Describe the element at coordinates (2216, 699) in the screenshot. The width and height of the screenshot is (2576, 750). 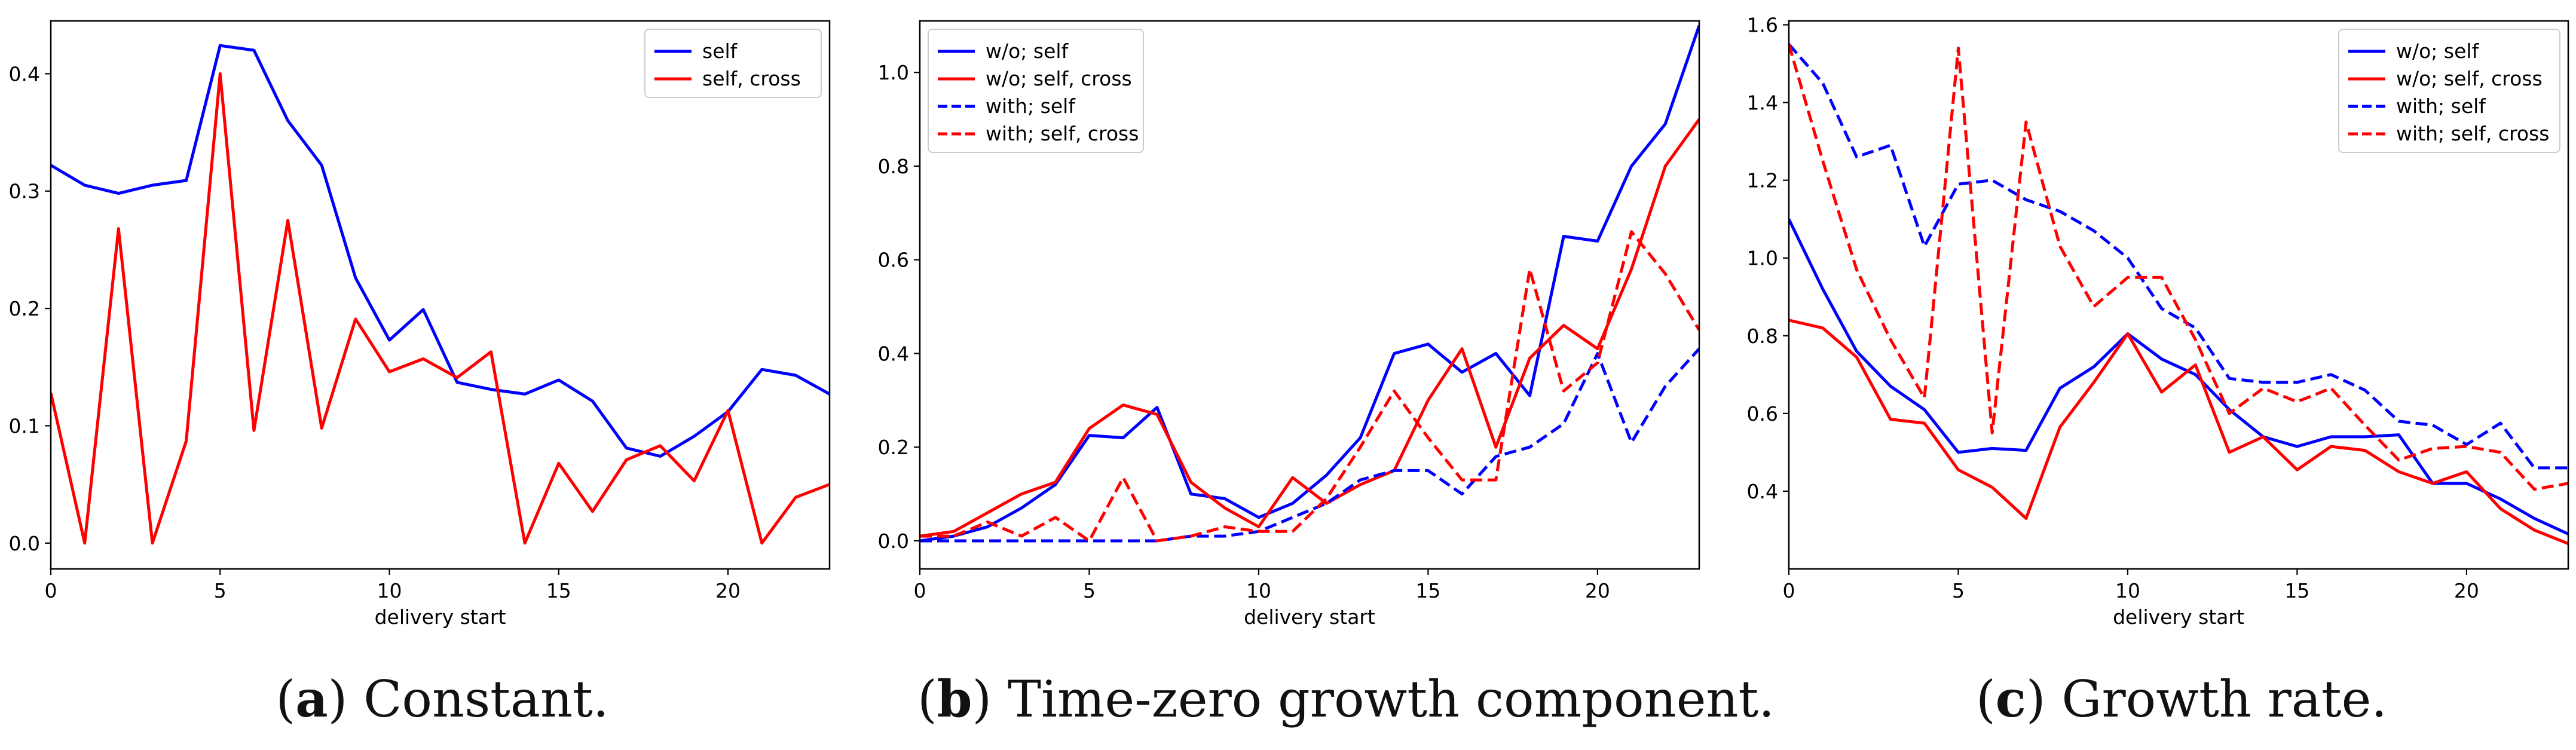
I see `caption-c-text: Growth rate.` at that location.